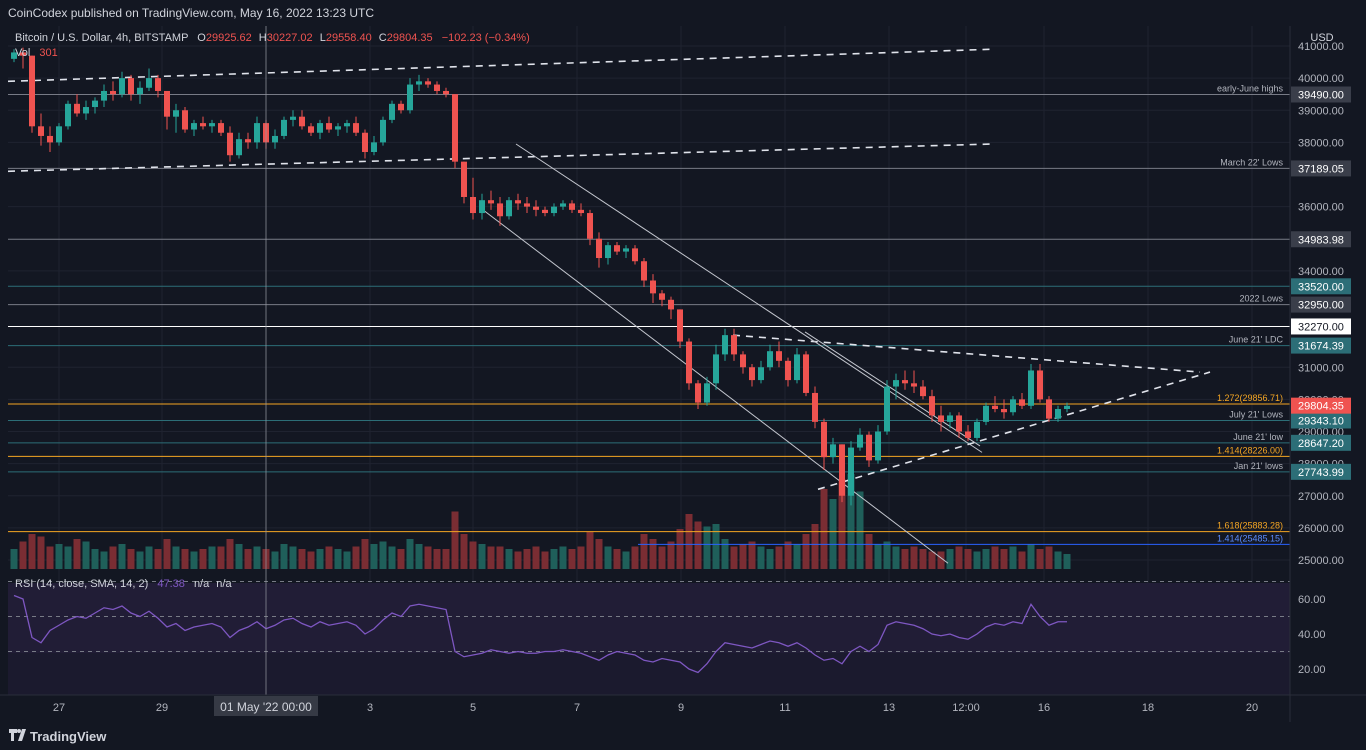  Describe the element at coordinates (1250, 538) in the screenshot. I see `level-label: 1.414(25485.15)` at that location.